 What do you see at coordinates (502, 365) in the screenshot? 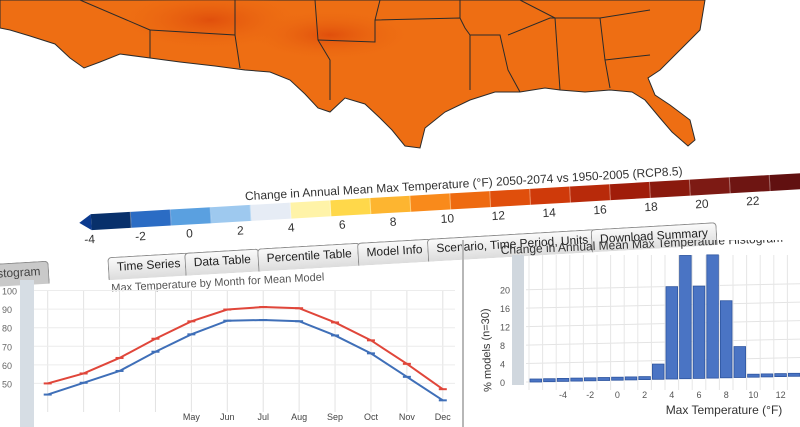
I see `y-tick-label: 4` at bounding box center [502, 365].